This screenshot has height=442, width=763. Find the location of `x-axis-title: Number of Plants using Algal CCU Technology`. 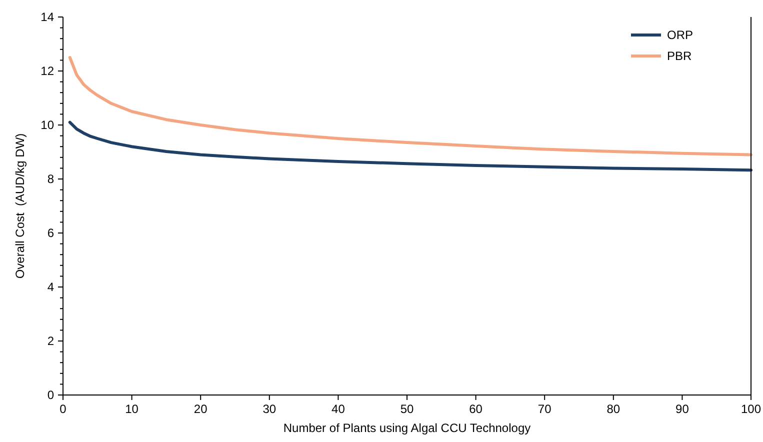

x-axis-title: Number of Plants using Algal CCU Technology is located at coordinates (407, 428).